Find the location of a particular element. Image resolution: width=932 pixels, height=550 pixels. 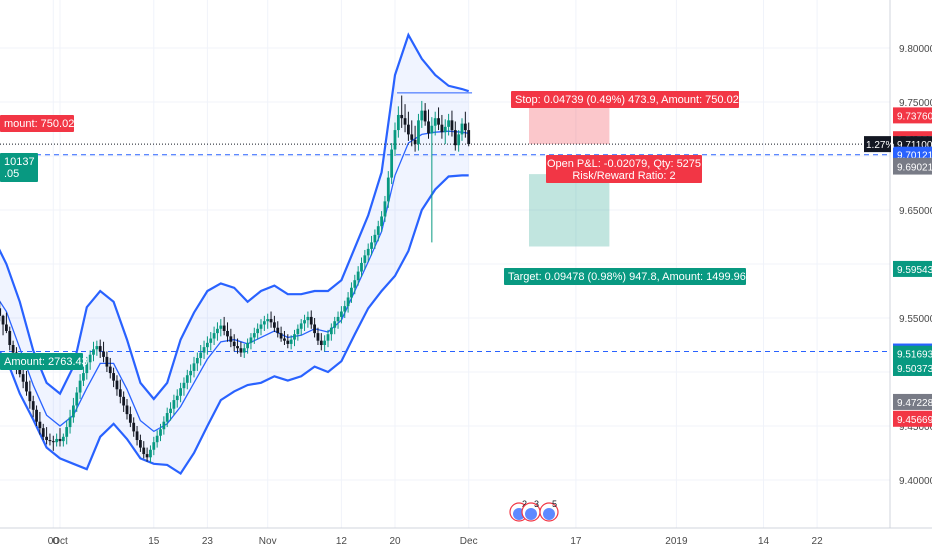

price-marker: 9.73760 is located at coordinates (912, 115).